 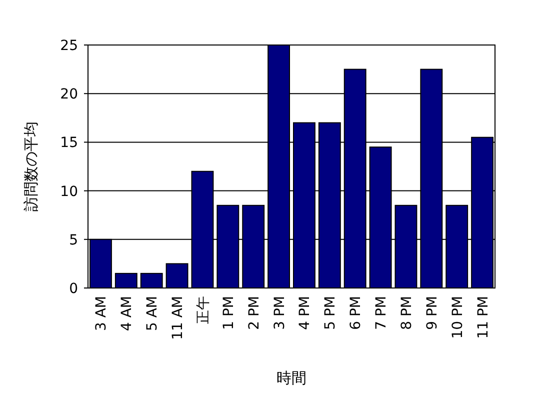 I want to click on x-tick-label: 正午, so click(x=203, y=310).